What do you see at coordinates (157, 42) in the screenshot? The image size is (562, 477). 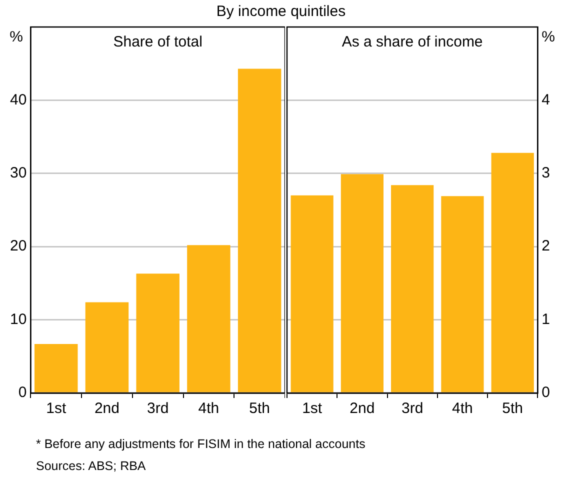 I see `text: Share of total` at bounding box center [157, 42].